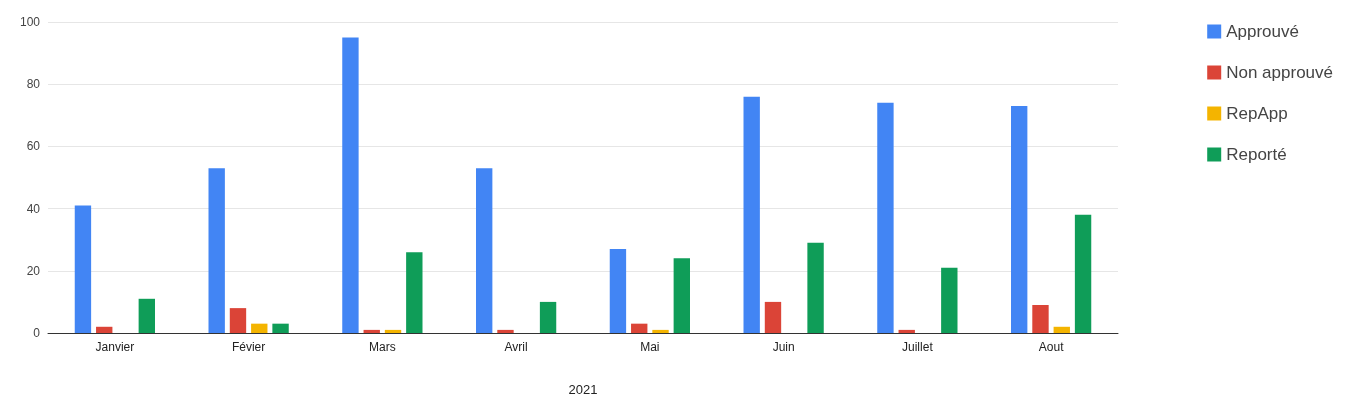 The image size is (1359, 412). I want to click on y-tick-label: 80, so click(33, 84).